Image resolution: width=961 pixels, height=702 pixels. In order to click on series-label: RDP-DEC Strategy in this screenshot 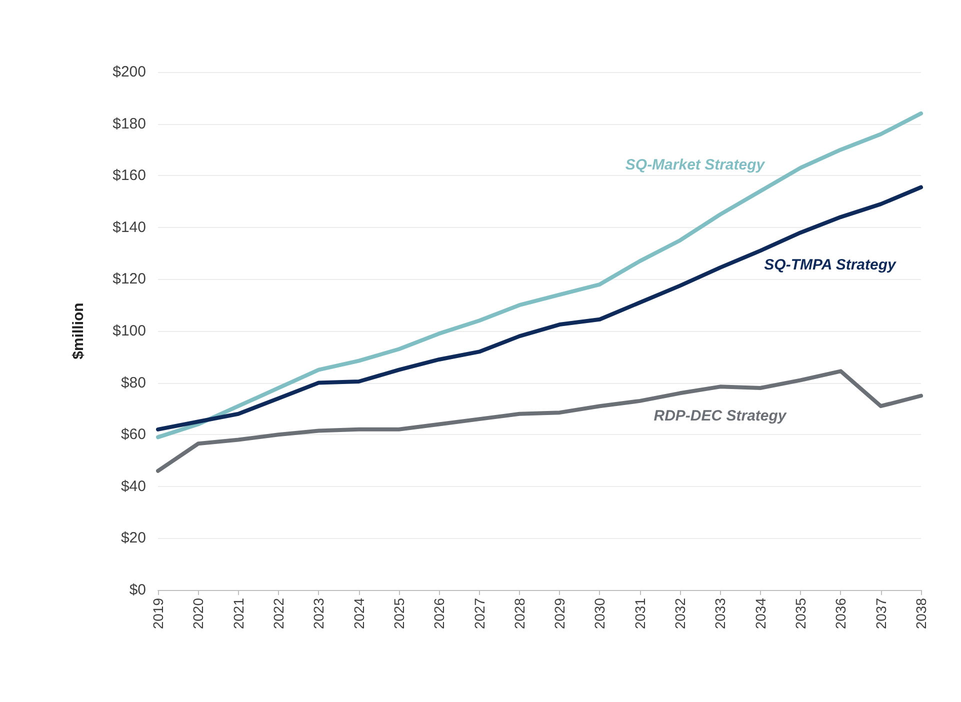, I will do `click(720, 416)`.